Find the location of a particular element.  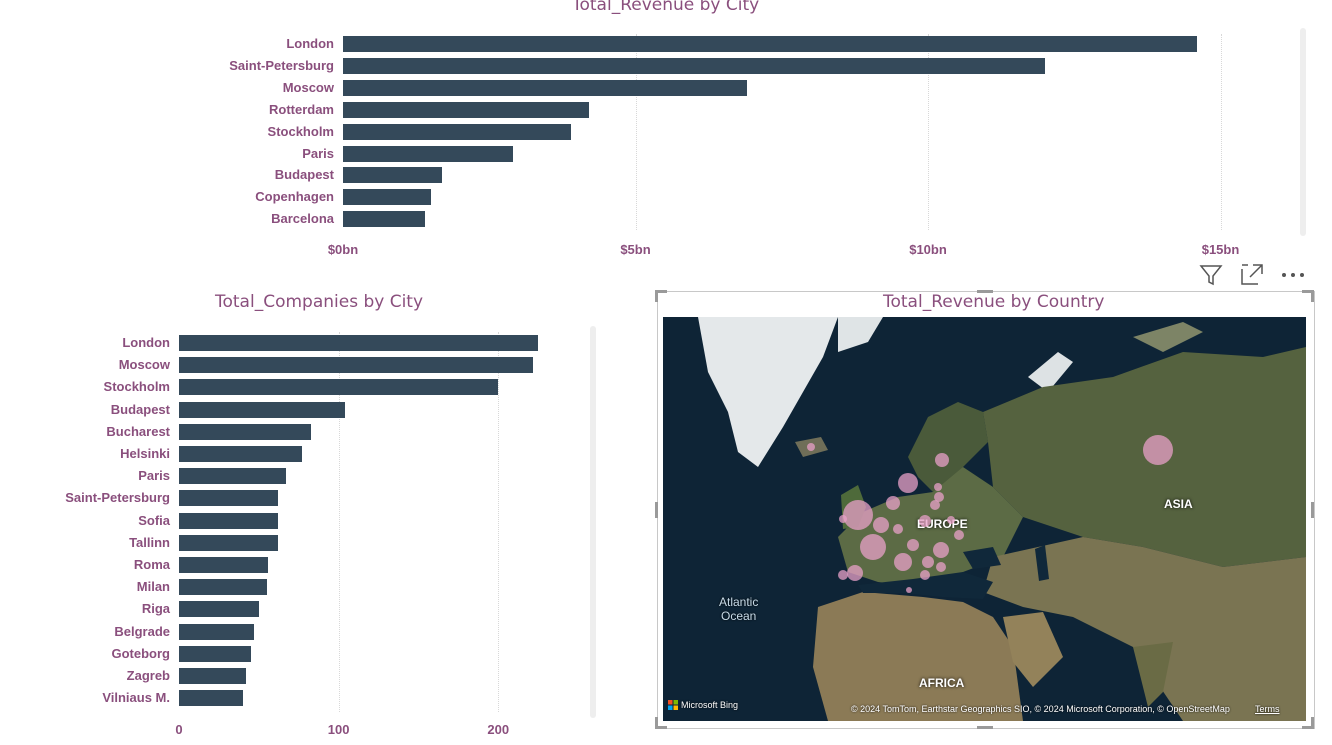

category-label: Riga is located at coordinates (155, 609).